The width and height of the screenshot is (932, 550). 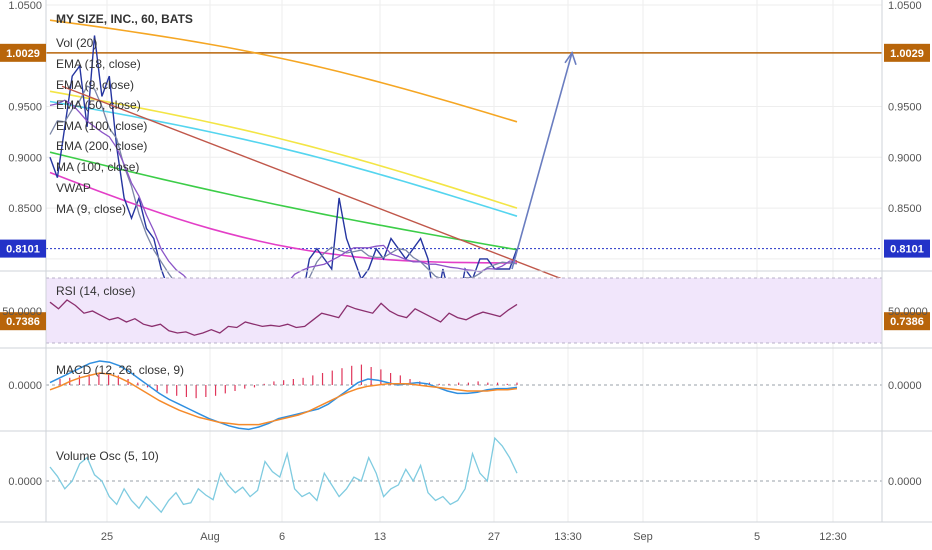 What do you see at coordinates (22, 312) in the screenshot?
I see `rsi-y-tick-left: 50.0000` at bounding box center [22, 312].